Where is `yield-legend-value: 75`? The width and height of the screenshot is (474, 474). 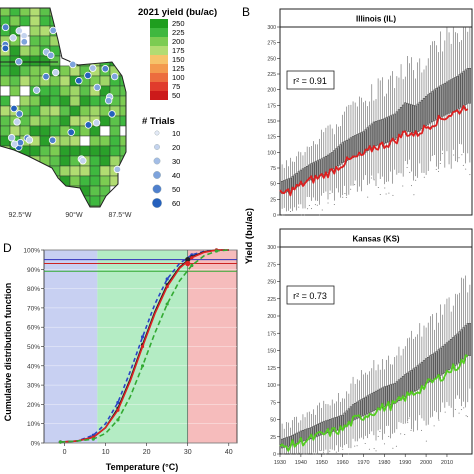 yield-legend-value: 75 is located at coordinates (176, 86).